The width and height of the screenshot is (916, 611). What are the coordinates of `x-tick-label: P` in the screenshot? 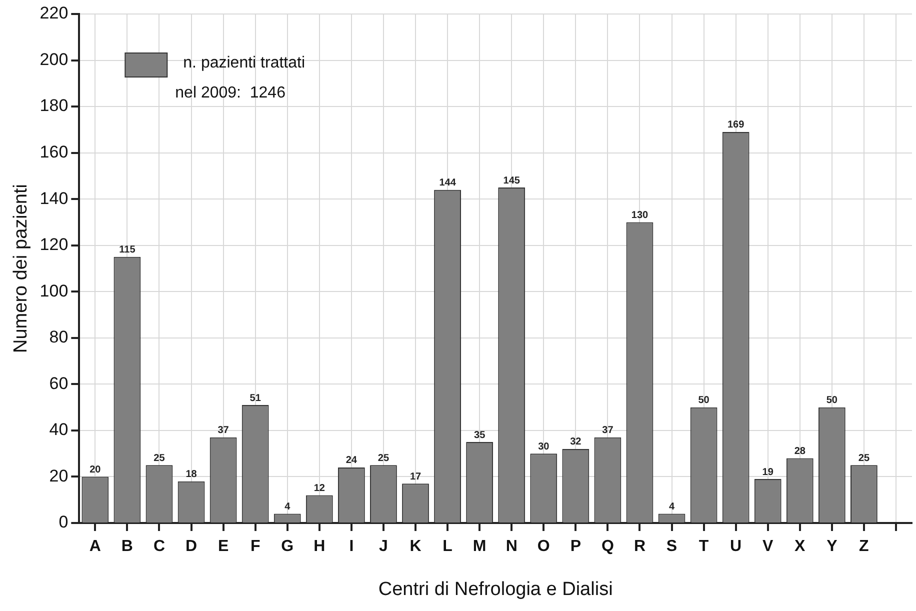 It's located at (576, 547).